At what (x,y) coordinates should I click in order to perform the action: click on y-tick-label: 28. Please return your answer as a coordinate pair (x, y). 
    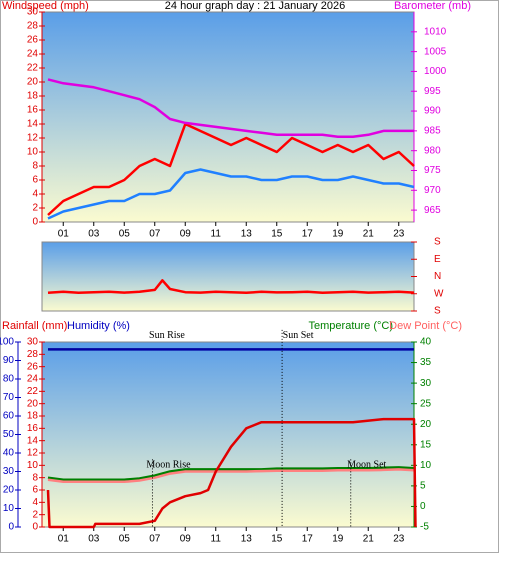
    Looking at the image, I should click on (33, 26).